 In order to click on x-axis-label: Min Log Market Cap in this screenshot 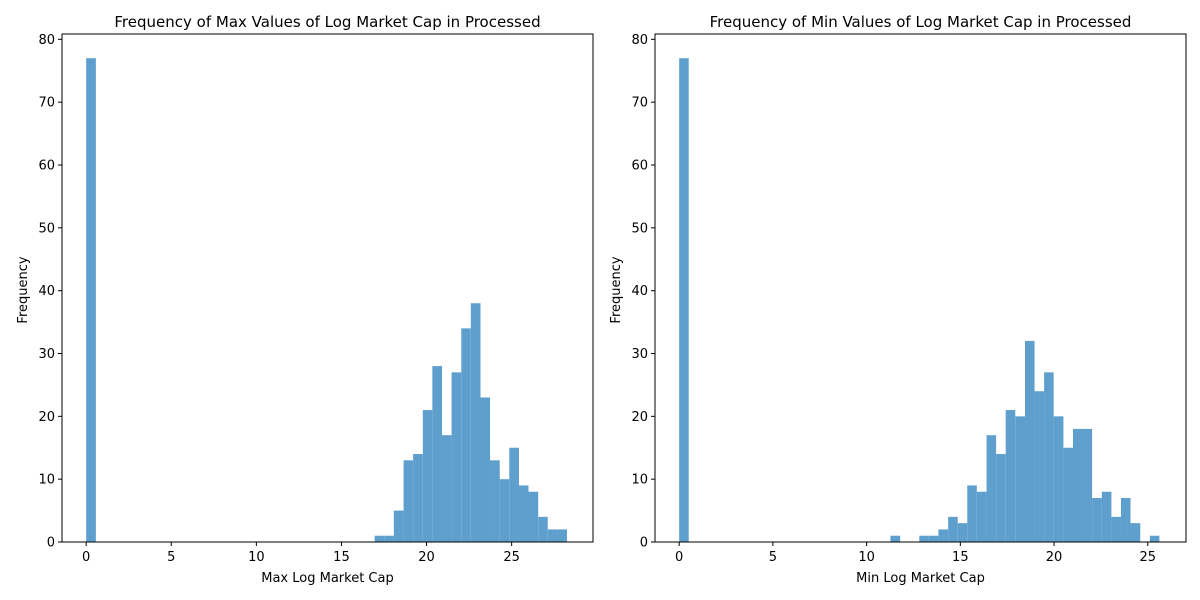, I will do `click(920, 578)`.